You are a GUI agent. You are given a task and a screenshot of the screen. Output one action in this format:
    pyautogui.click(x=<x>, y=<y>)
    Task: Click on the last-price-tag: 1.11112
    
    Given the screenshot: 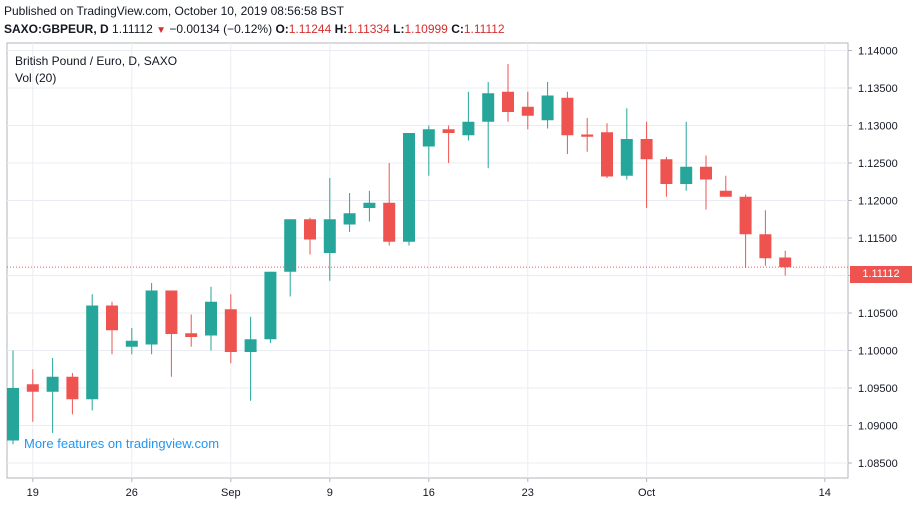 What is the action you would take?
    pyautogui.click(x=881, y=274)
    